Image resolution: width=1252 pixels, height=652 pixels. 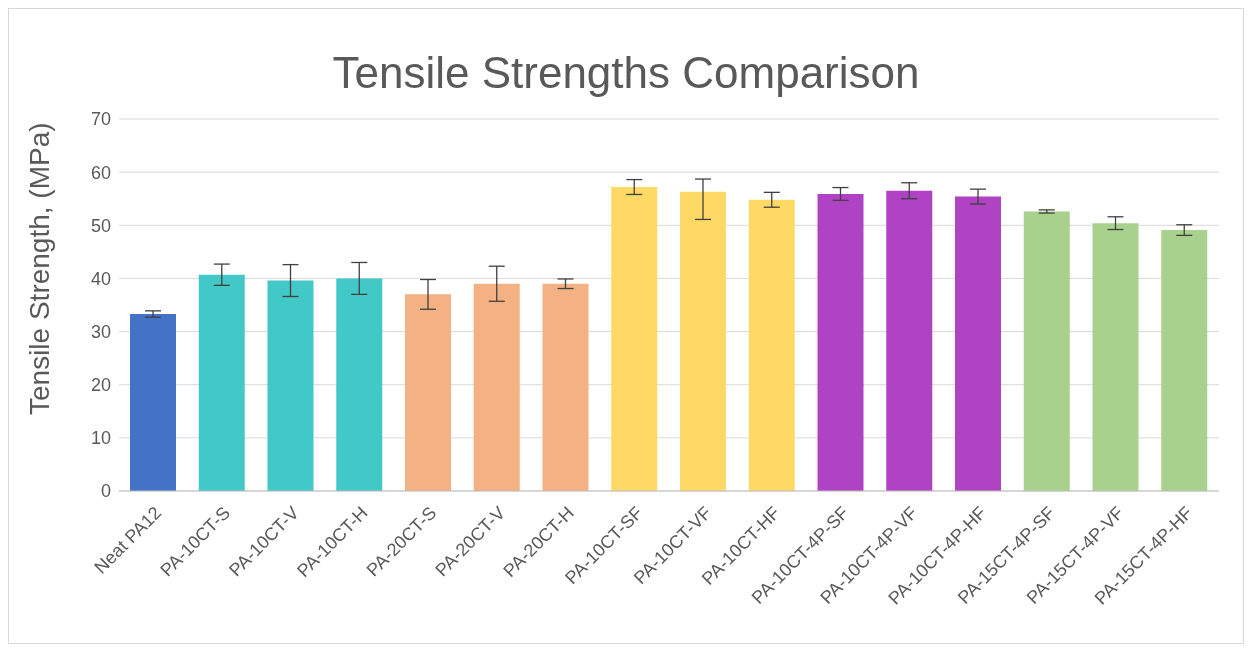 I want to click on y-tick-label: 60, so click(x=100, y=172).